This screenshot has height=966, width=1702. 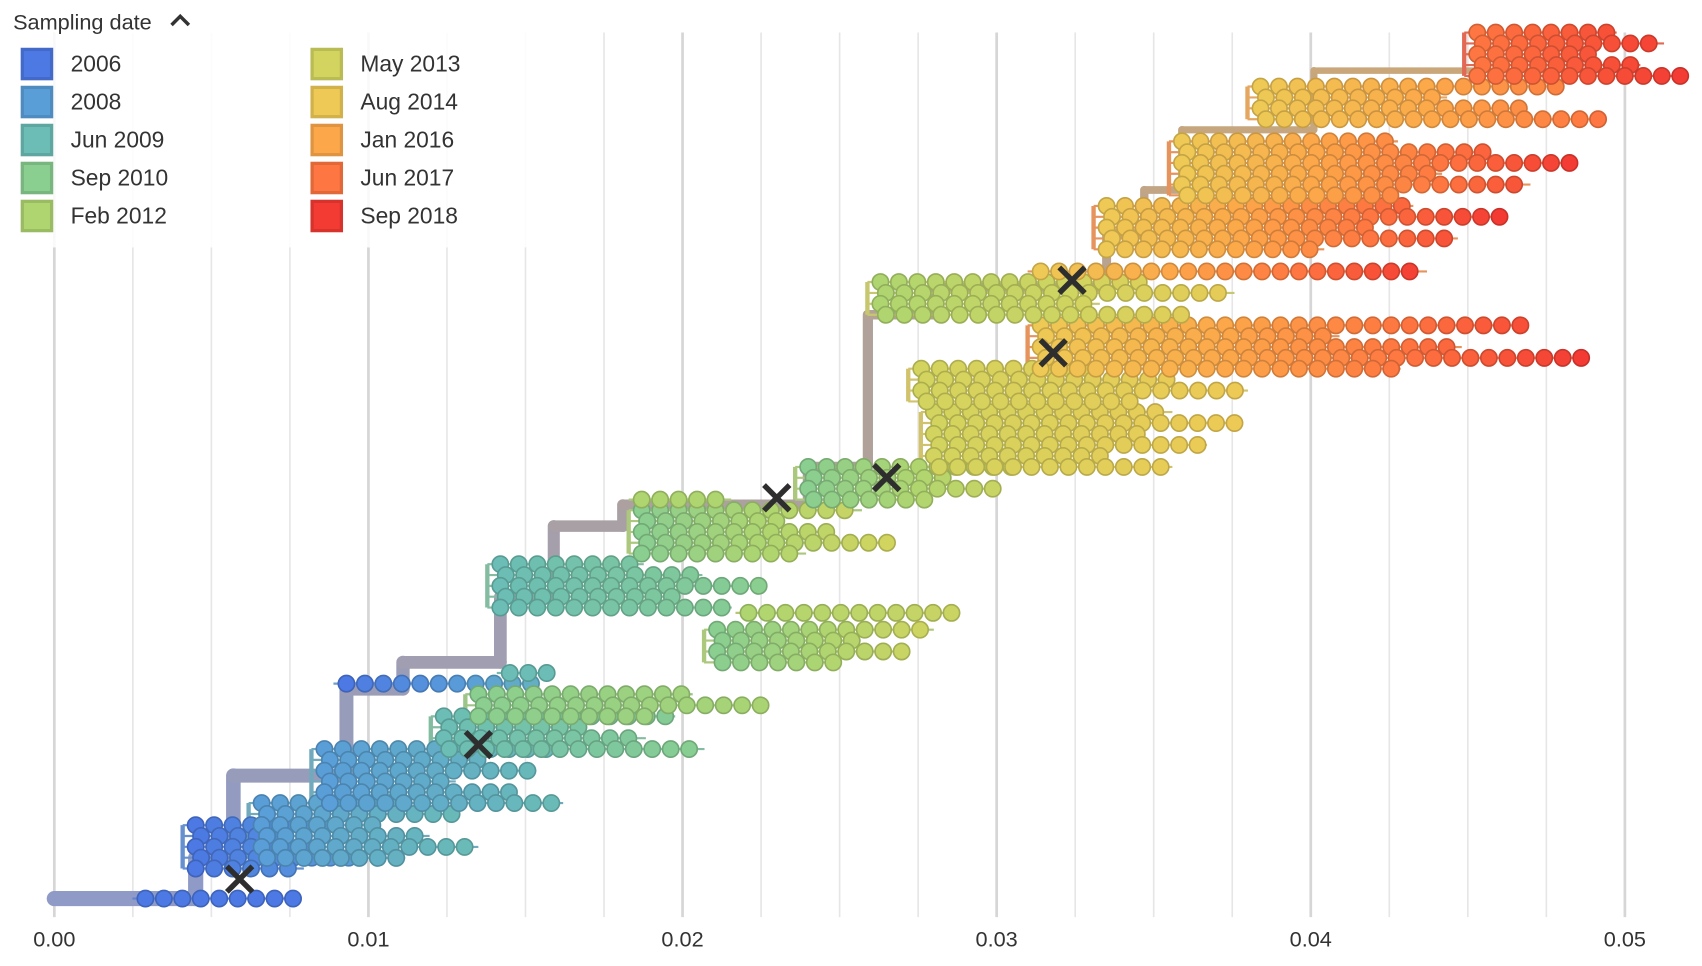 I want to click on chevron-up-icon, so click(x=180, y=20).